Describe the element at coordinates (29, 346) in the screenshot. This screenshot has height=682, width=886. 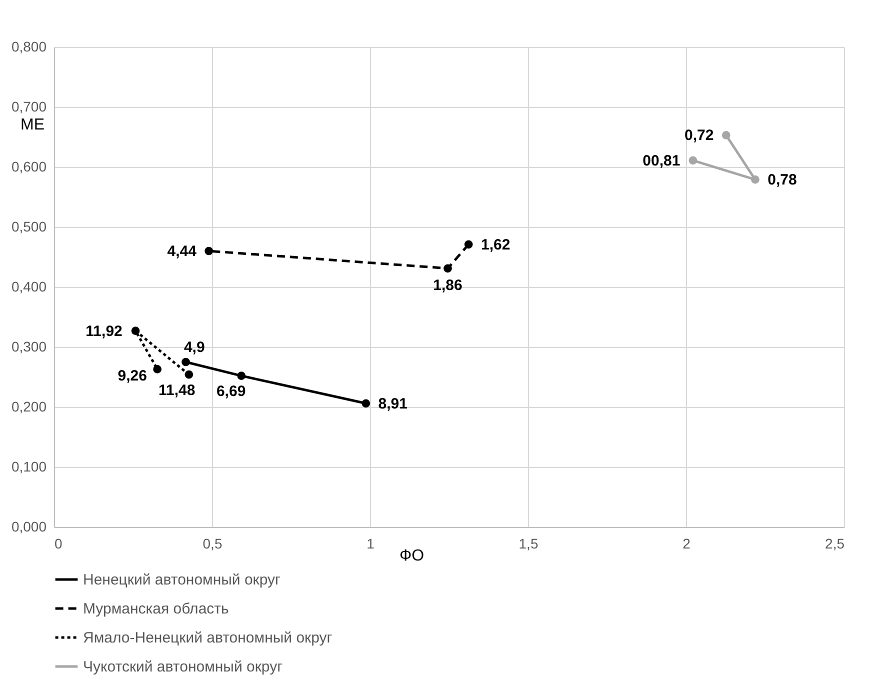
I see `y-tick-label: 0,300` at that location.